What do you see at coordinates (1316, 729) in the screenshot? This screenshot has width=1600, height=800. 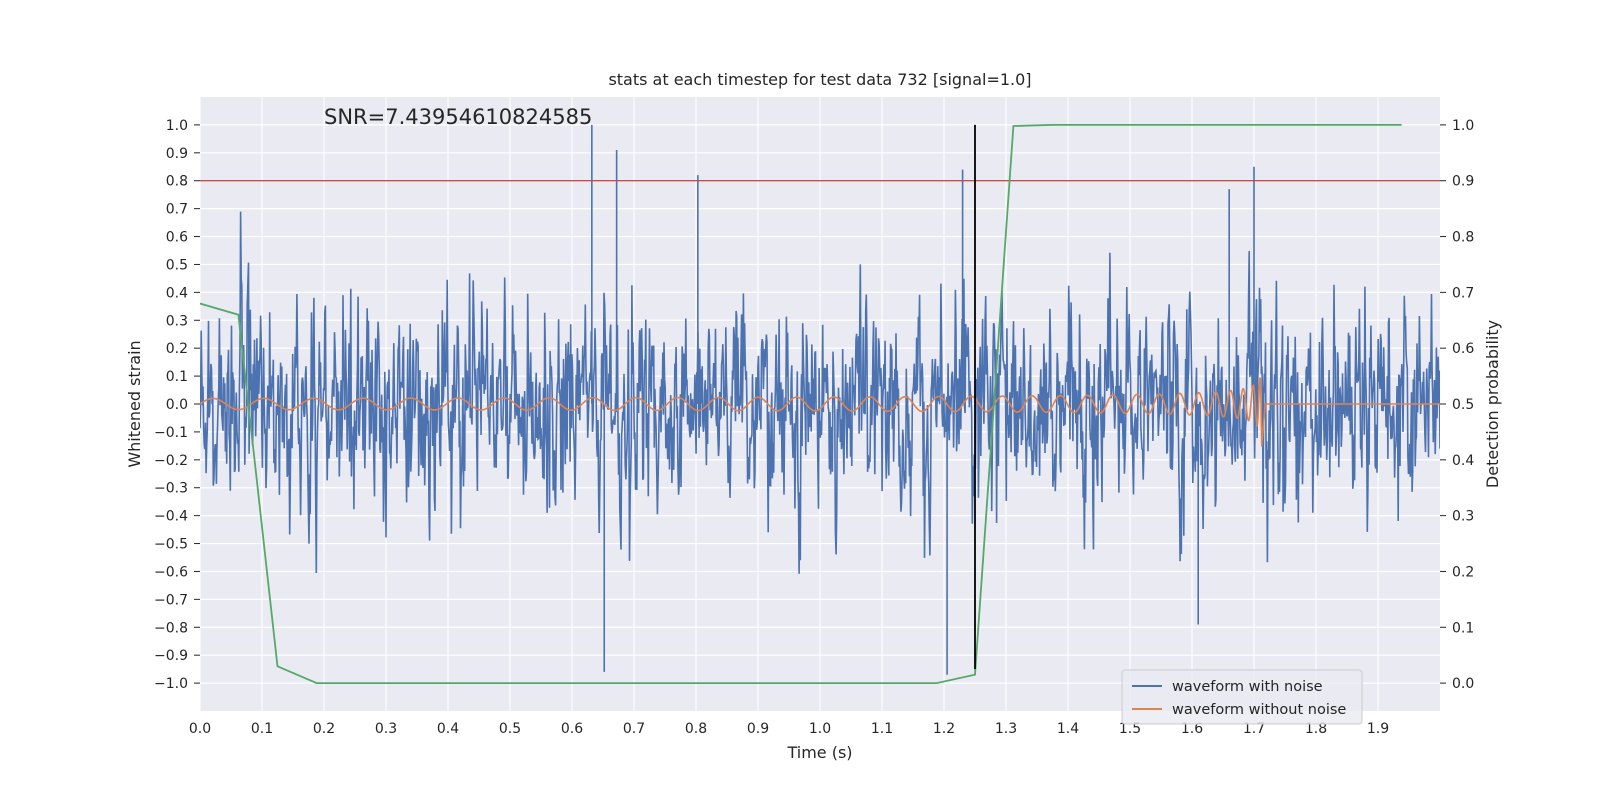 I see `x-tick-label: 1.8` at bounding box center [1316, 729].